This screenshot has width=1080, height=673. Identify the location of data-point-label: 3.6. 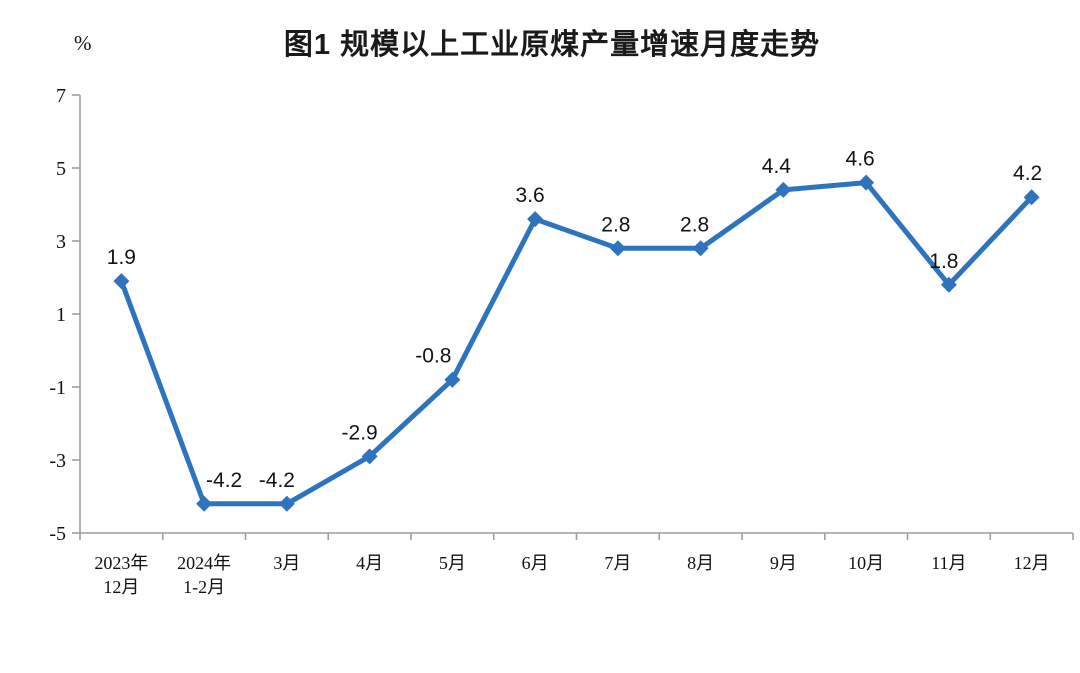
(530, 195).